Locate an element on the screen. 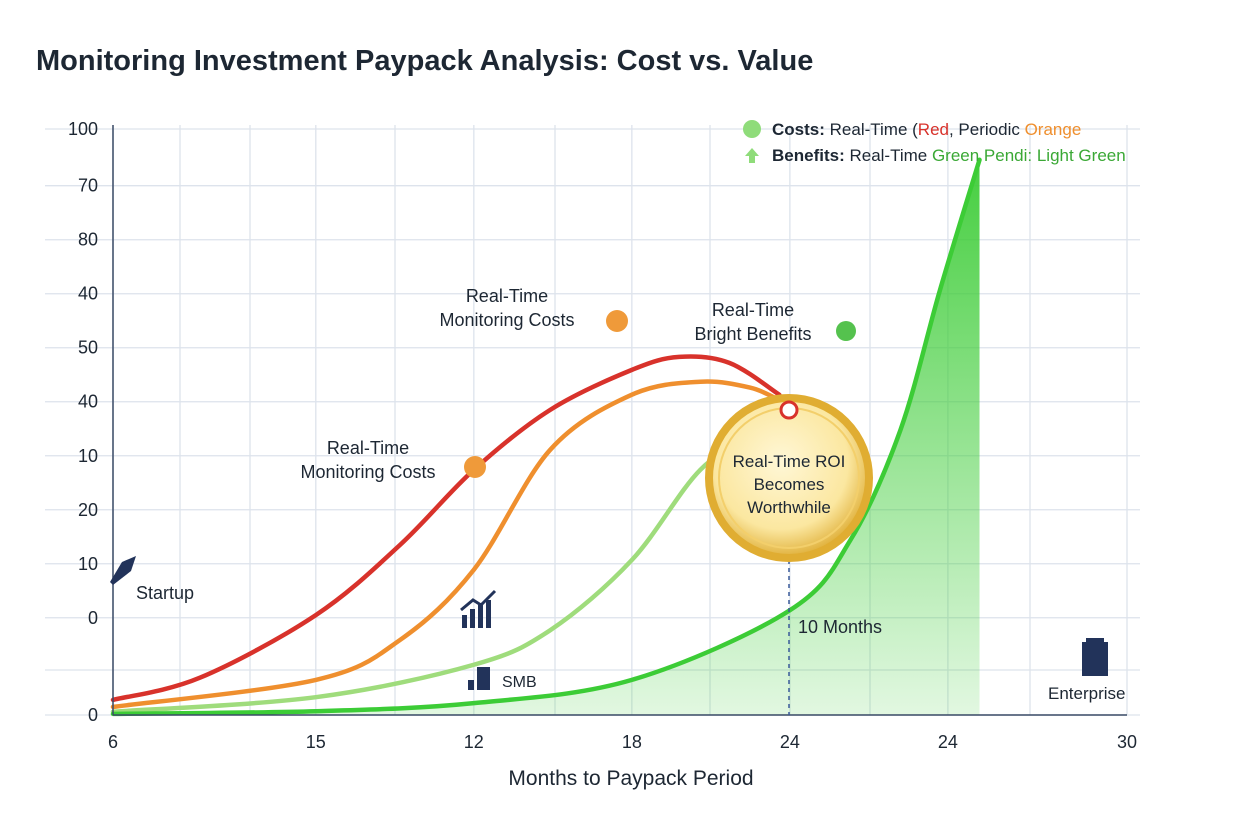  smb-icon is located at coordinates (479, 678).